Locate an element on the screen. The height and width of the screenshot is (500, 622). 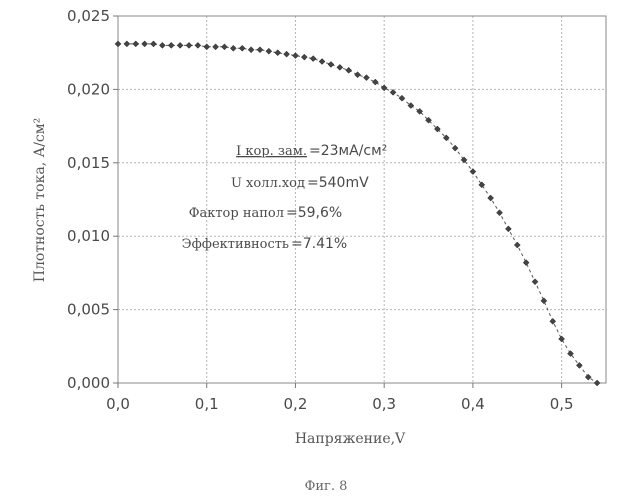
annotation-efficiency-label: Эффективность is located at coordinates (235, 244).